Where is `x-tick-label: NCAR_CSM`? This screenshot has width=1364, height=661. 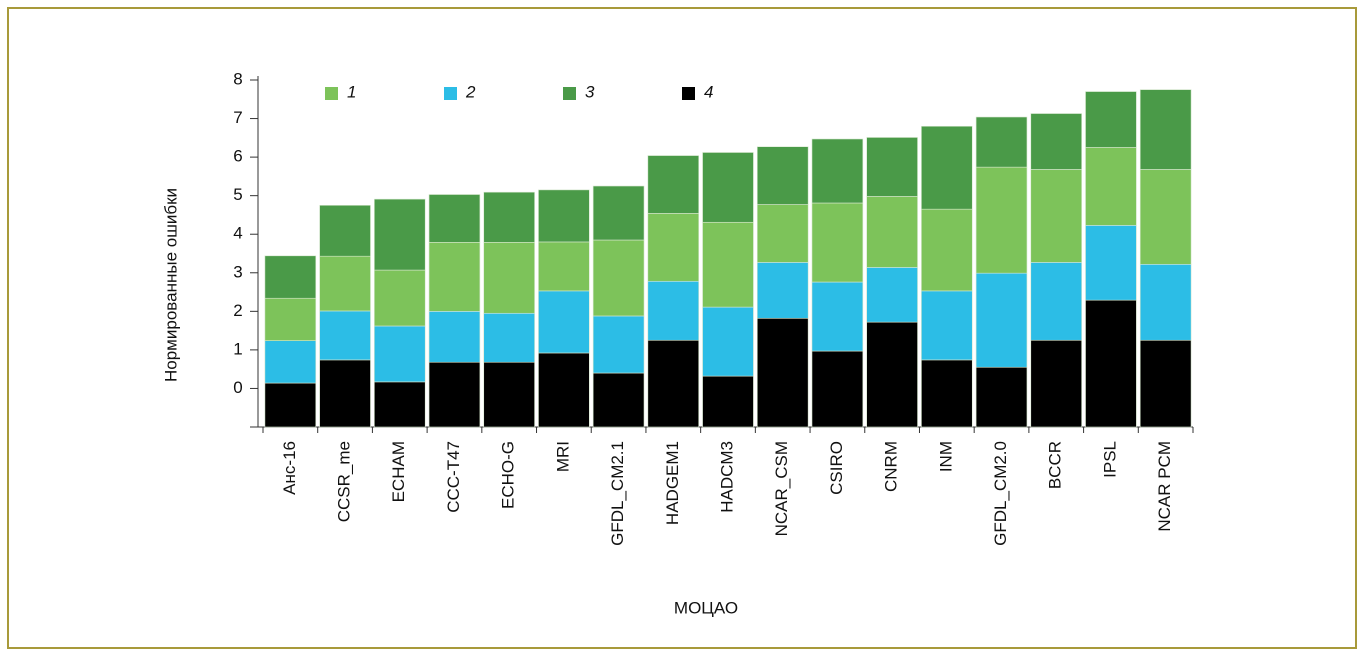 x-tick-label: NCAR_CSM is located at coordinates (781, 488).